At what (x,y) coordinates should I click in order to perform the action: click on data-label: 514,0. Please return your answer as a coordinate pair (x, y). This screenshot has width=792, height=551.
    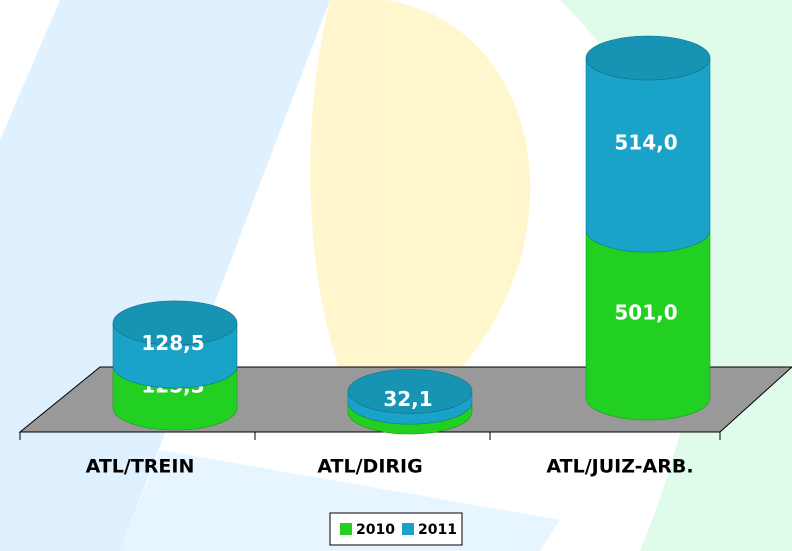
    Looking at the image, I should click on (645, 143).